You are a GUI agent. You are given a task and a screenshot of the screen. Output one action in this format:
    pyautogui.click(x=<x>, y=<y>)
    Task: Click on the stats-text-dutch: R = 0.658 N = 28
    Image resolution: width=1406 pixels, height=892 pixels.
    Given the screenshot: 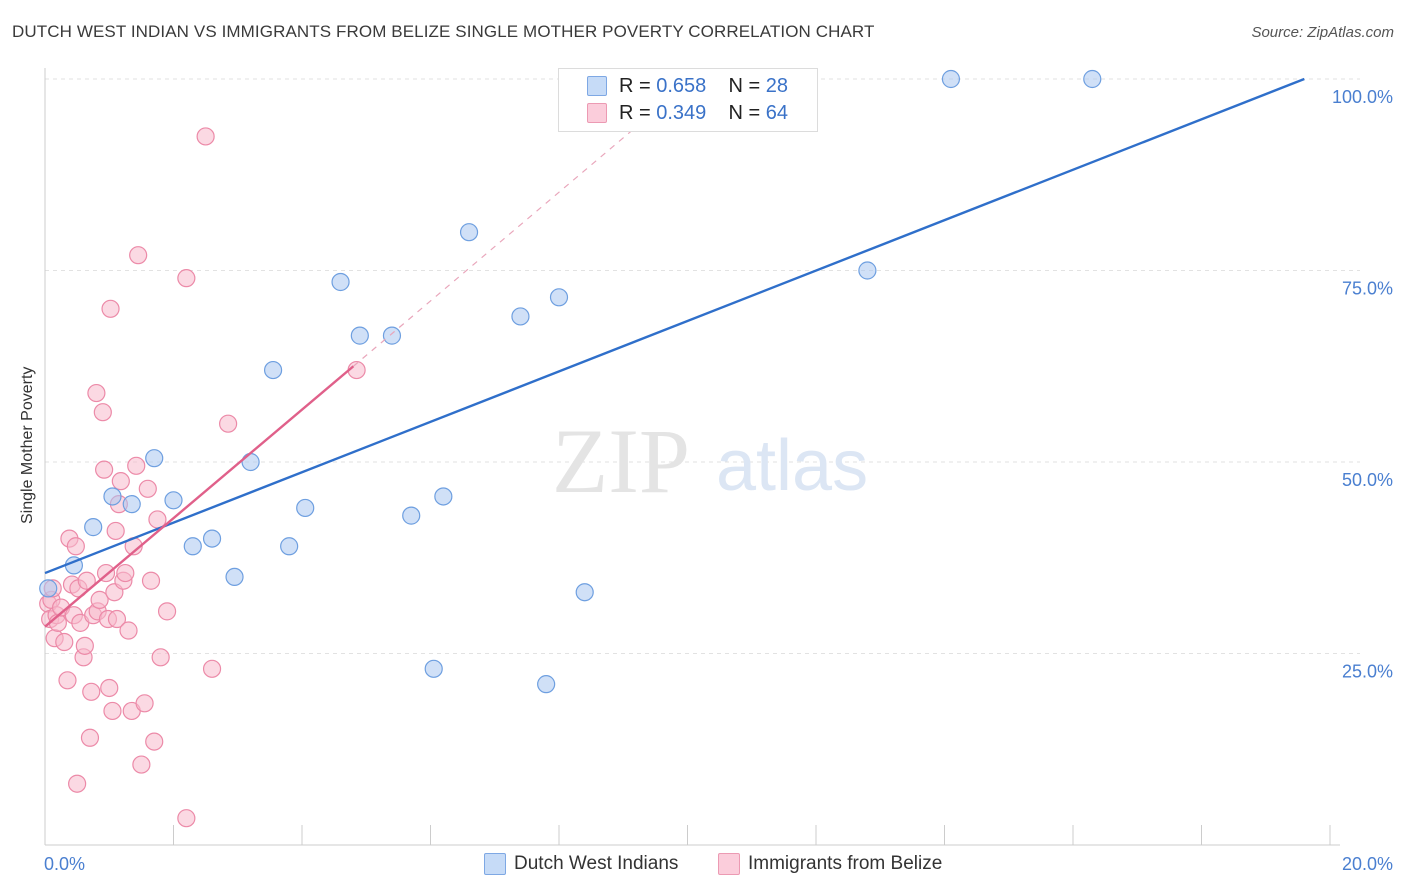 What is the action you would take?
    pyautogui.click(x=703, y=86)
    